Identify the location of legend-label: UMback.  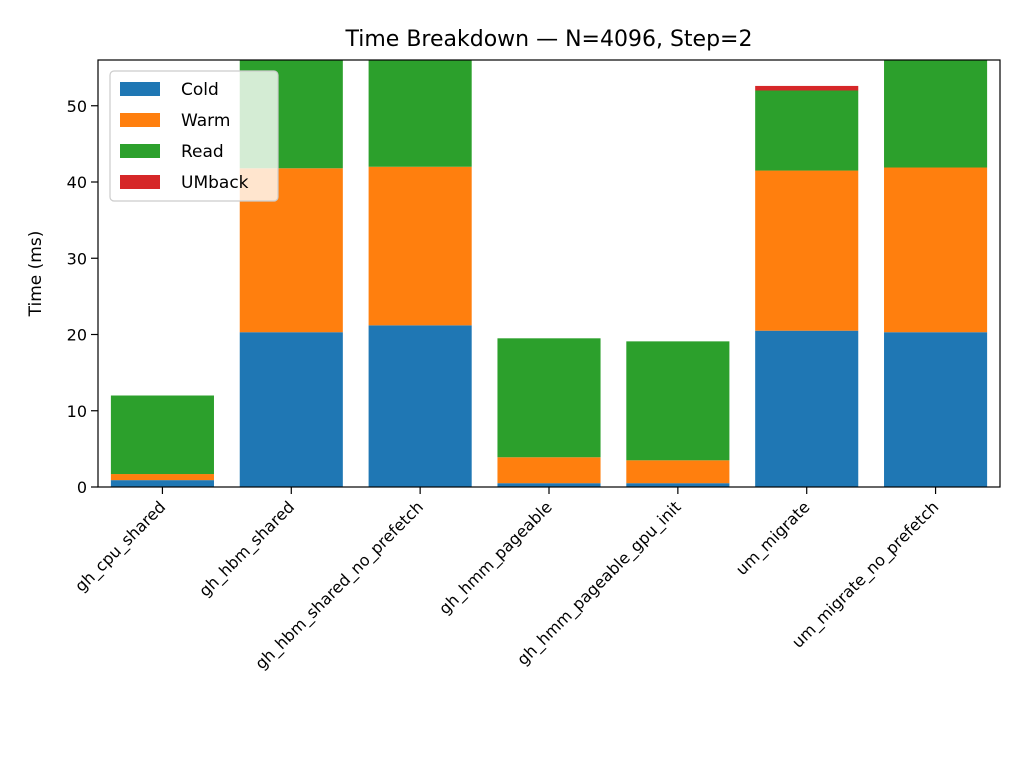
(215, 183).